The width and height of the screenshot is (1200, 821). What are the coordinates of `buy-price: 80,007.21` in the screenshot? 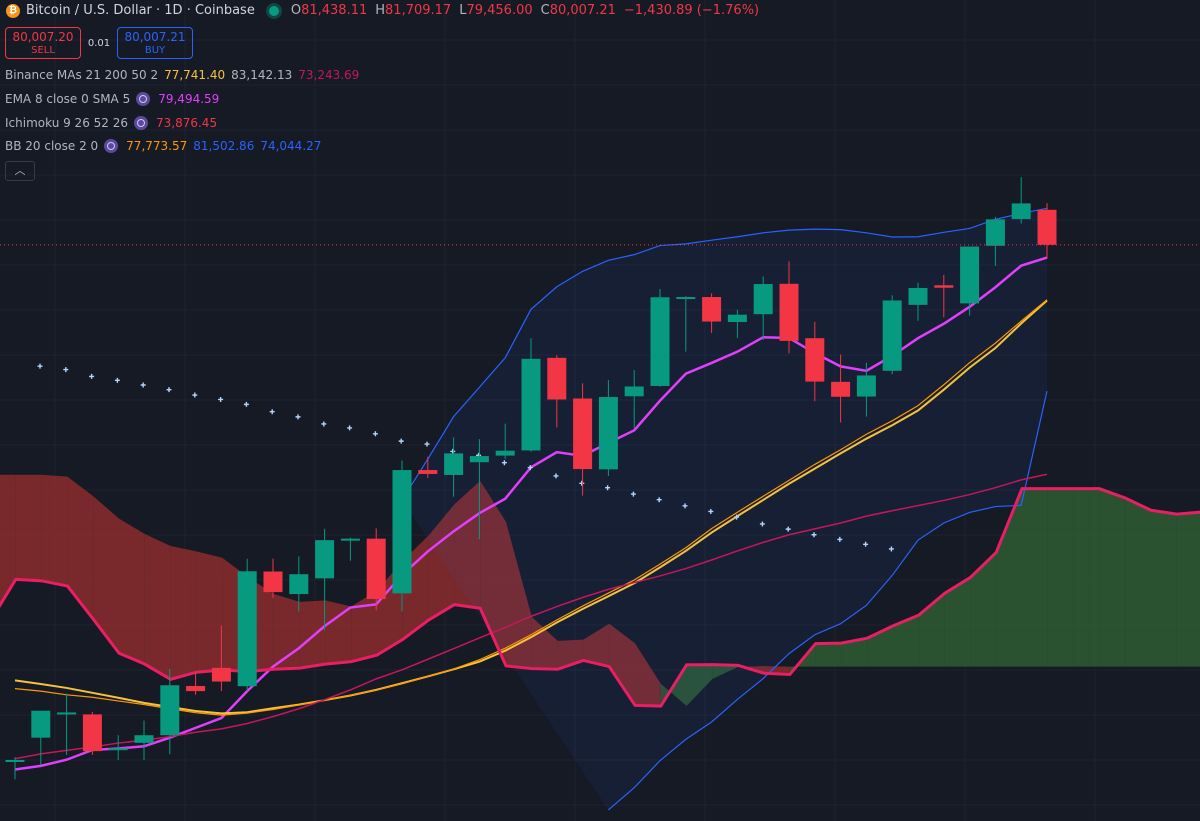 It's located at (155, 37).